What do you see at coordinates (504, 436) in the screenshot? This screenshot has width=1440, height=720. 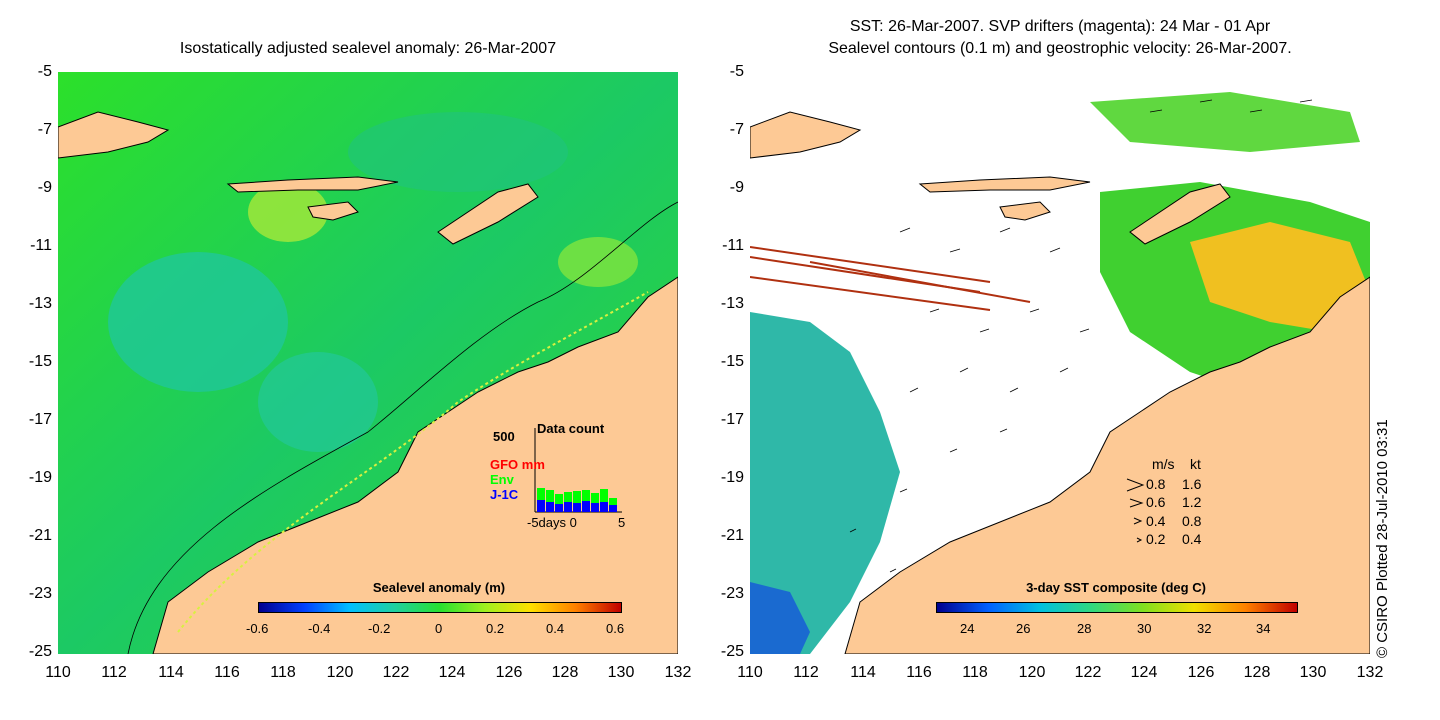 I see `inset-max-label: 500` at bounding box center [504, 436].